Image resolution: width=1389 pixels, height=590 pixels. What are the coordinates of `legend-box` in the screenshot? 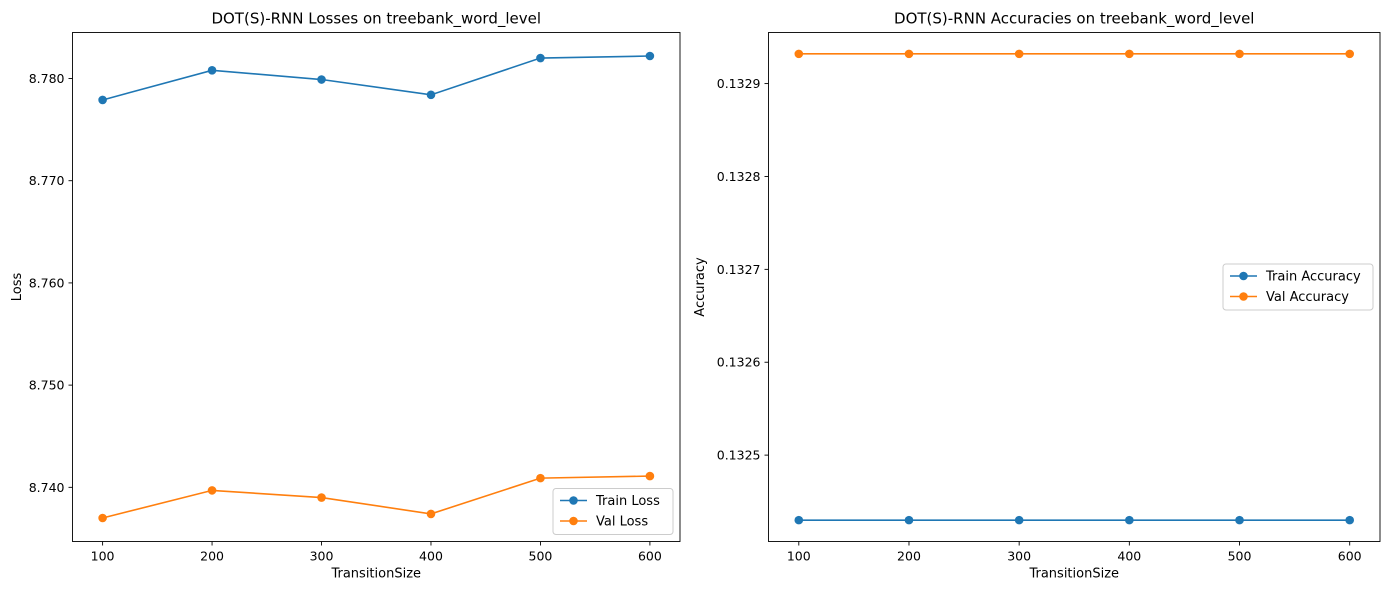 It's located at (1298, 287).